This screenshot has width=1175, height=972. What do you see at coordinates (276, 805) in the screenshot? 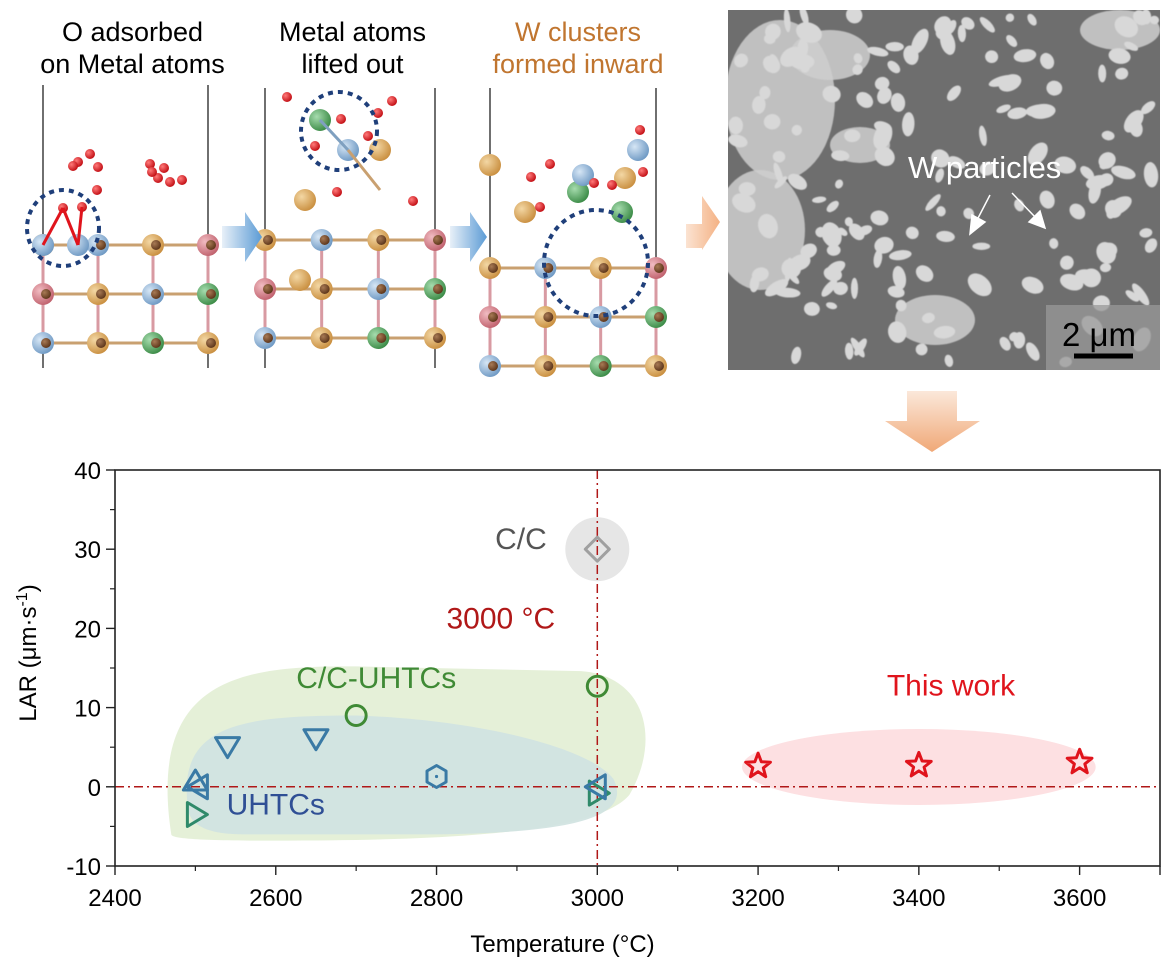
I see `annotation-label: UHTCs` at bounding box center [276, 805].